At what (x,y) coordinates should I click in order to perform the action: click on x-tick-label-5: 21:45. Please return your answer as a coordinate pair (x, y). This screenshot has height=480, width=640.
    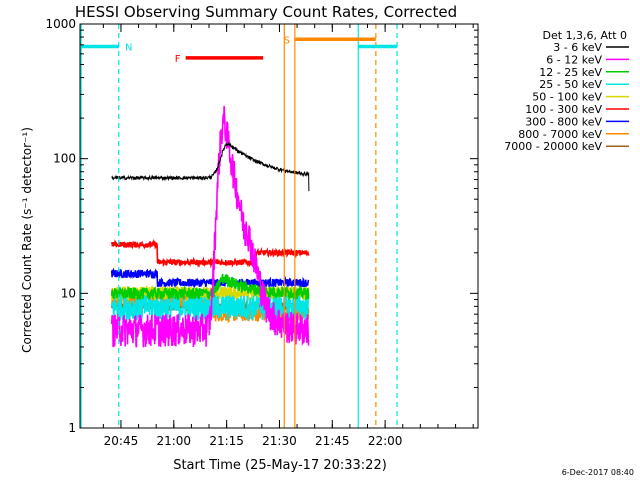
    Looking at the image, I should click on (332, 441).